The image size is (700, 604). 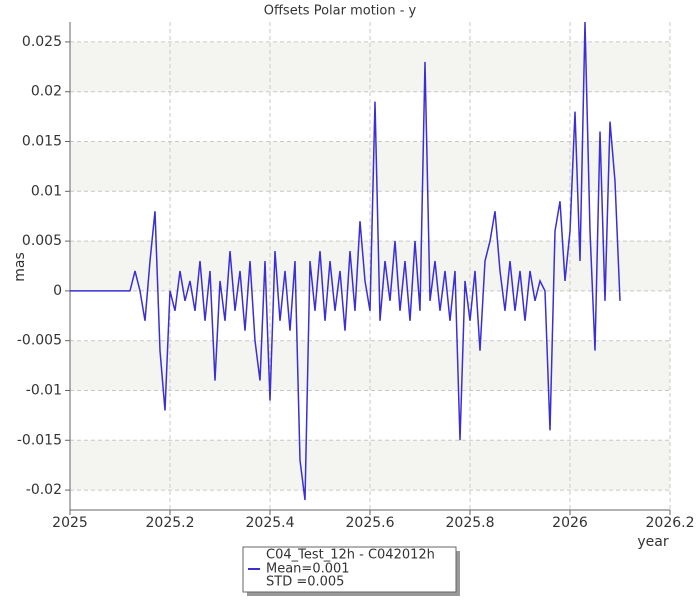 What do you see at coordinates (44, 390) in the screenshot?
I see `y-tick-label: -0.01` at bounding box center [44, 390].